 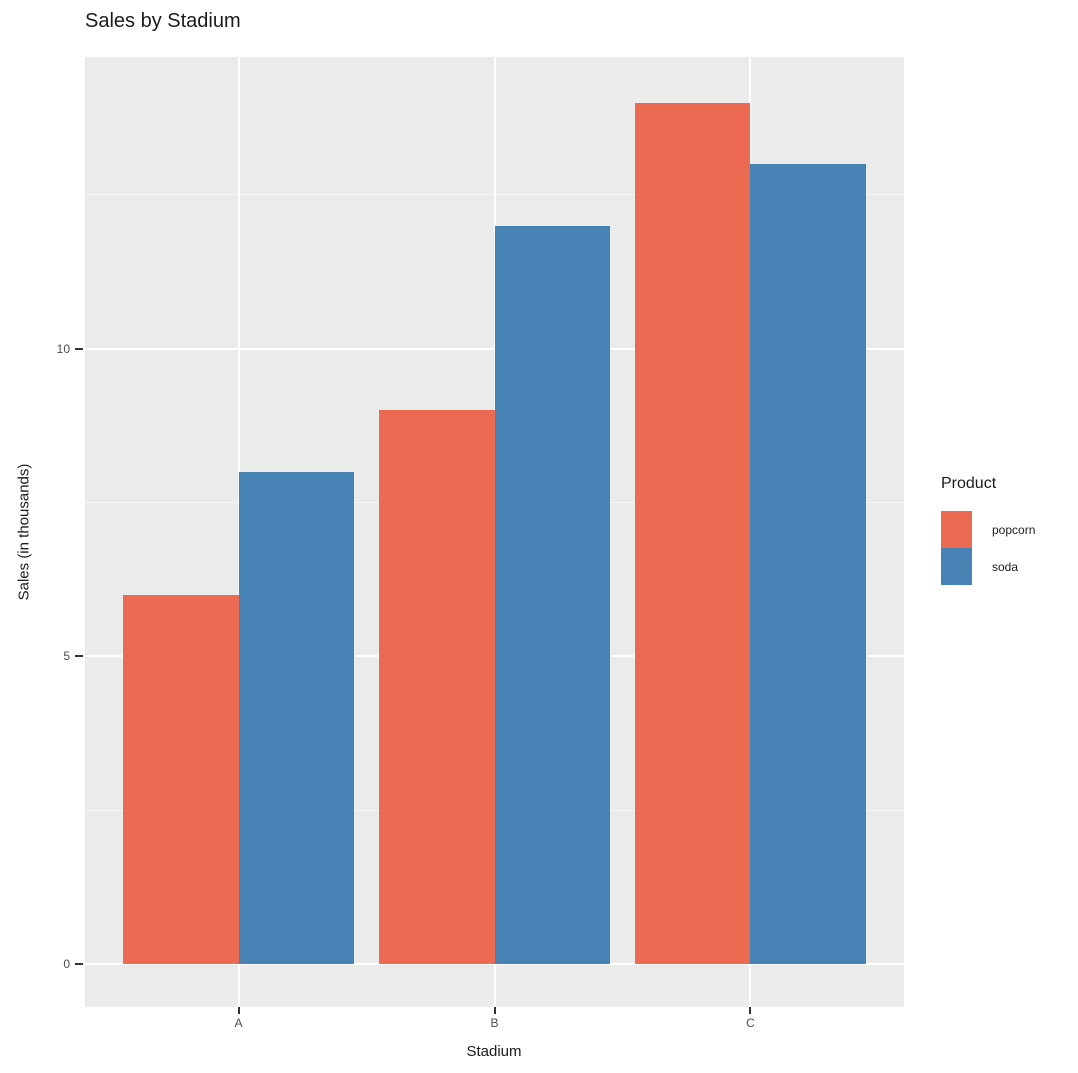 What do you see at coordinates (494, 1023) in the screenshot?
I see `x-tick-label-B: B` at bounding box center [494, 1023].